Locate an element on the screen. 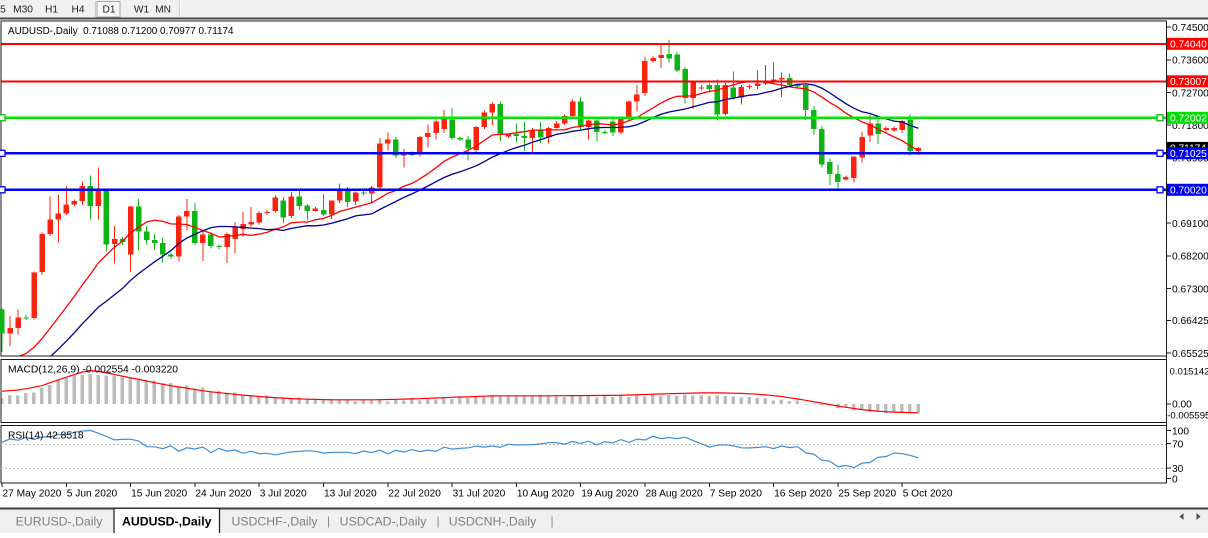 The width and height of the screenshot is (1208, 538). svg-text: 100 is located at coordinates (1180, 431).